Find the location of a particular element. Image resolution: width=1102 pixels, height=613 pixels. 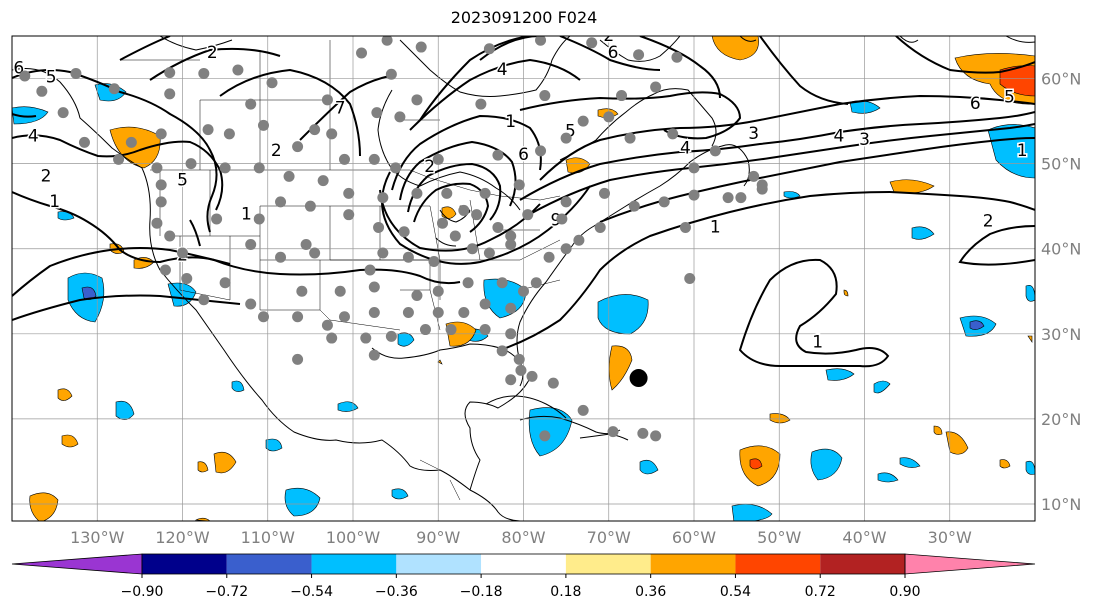

lon-tick-label: 30°W is located at coordinates (950, 537).